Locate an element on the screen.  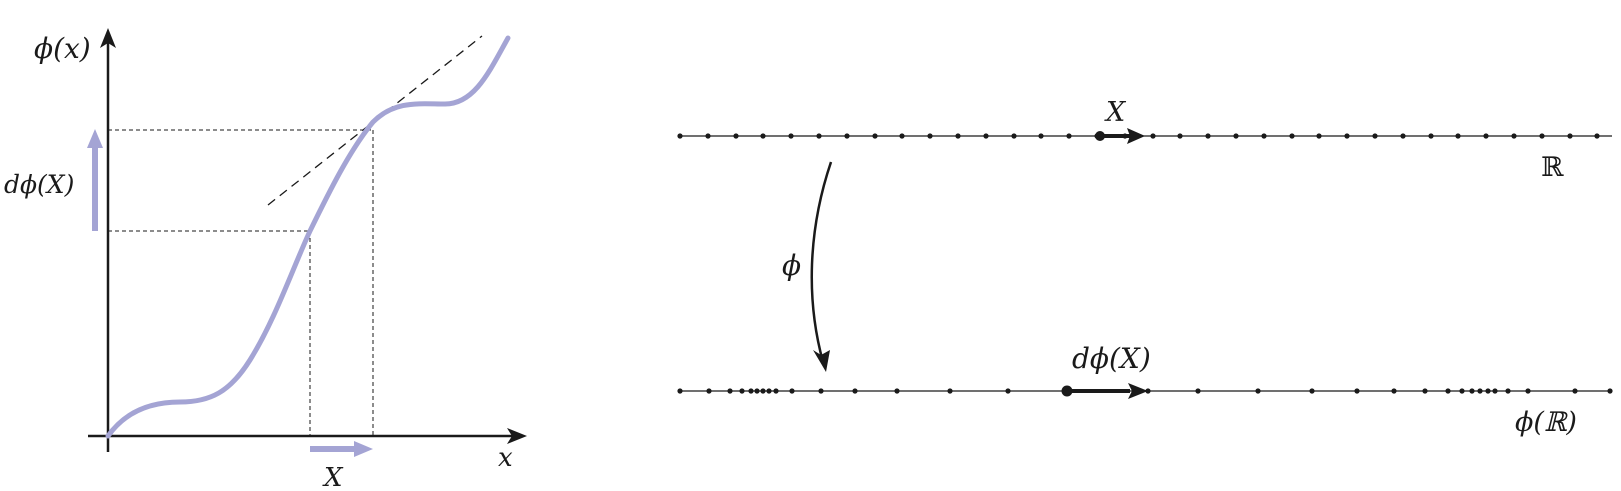
phi-map-arrowhead is located at coordinates (821, 361).